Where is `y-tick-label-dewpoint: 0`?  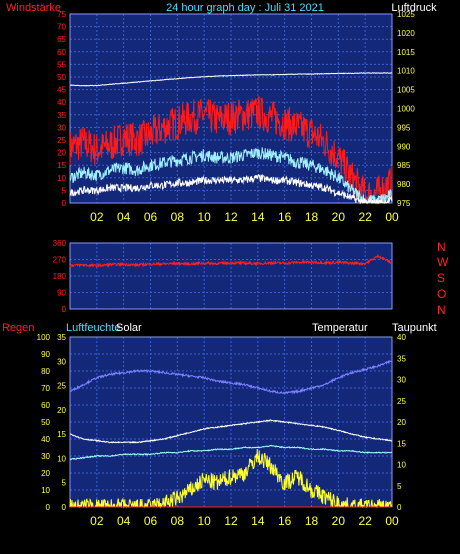
y-tick-label-dewpoint: 0 is located at coordinates (399, 507).